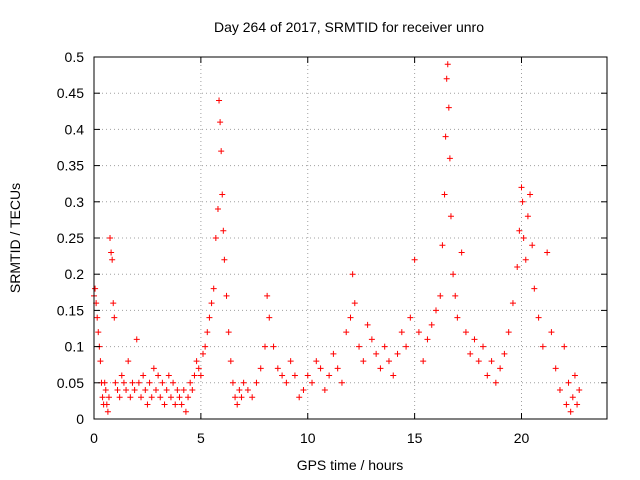 The height and width of the screenshot is (480, 640). Describe the element at coordinates (309, 438) in the screenshot. I see `x-tick-labels: 0 5 10 15 20` at that location.